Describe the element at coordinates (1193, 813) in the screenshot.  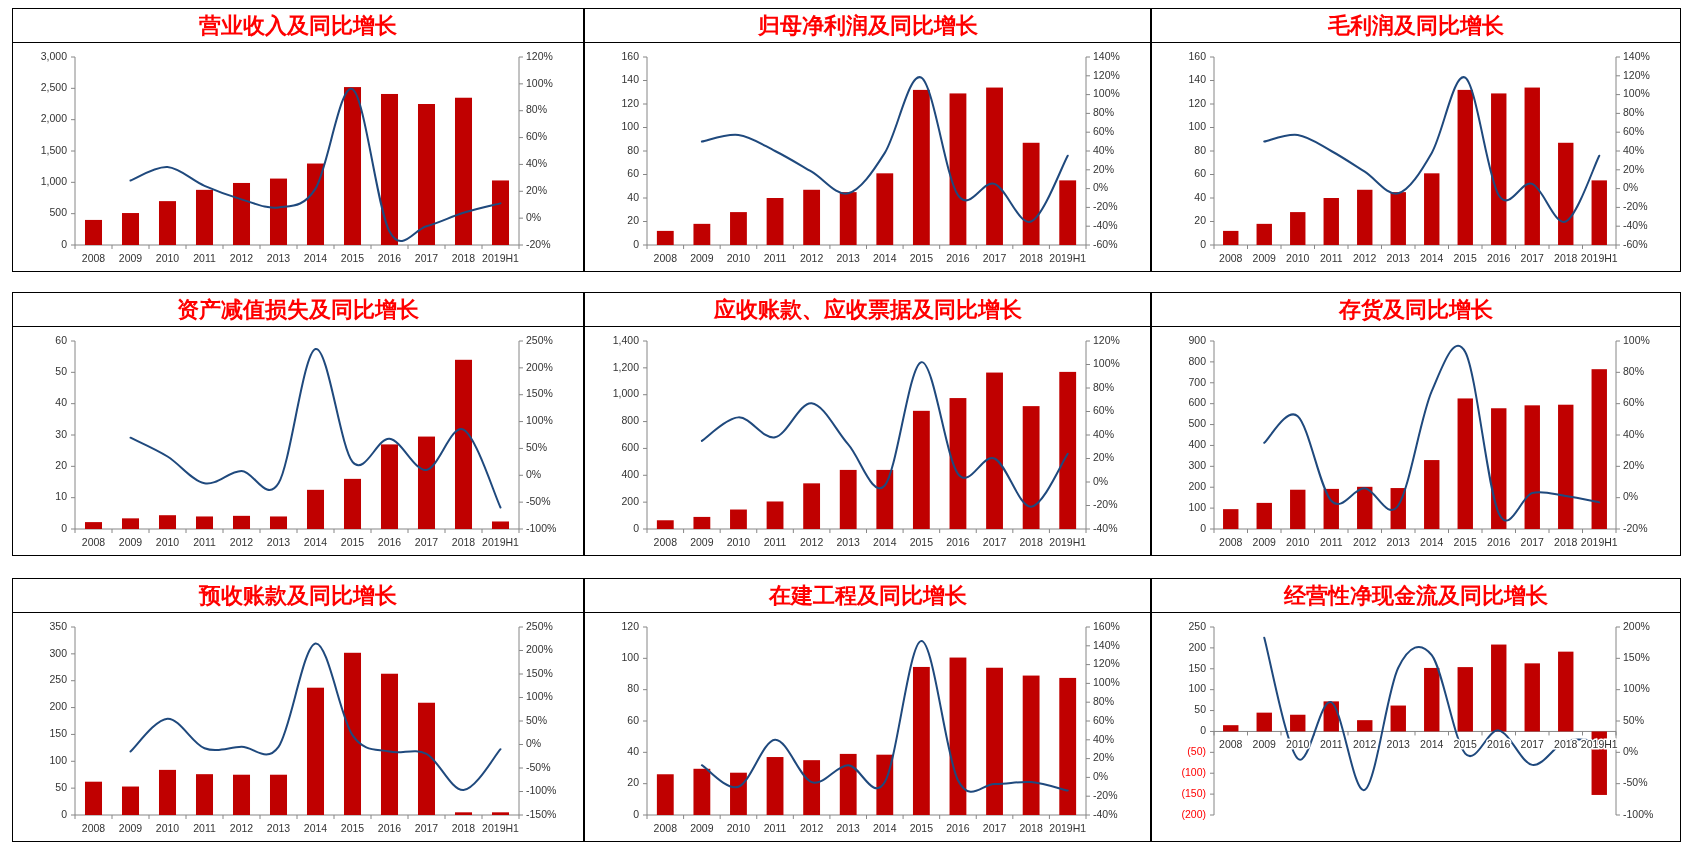
I see `y-tick-label: (200)` at that location.